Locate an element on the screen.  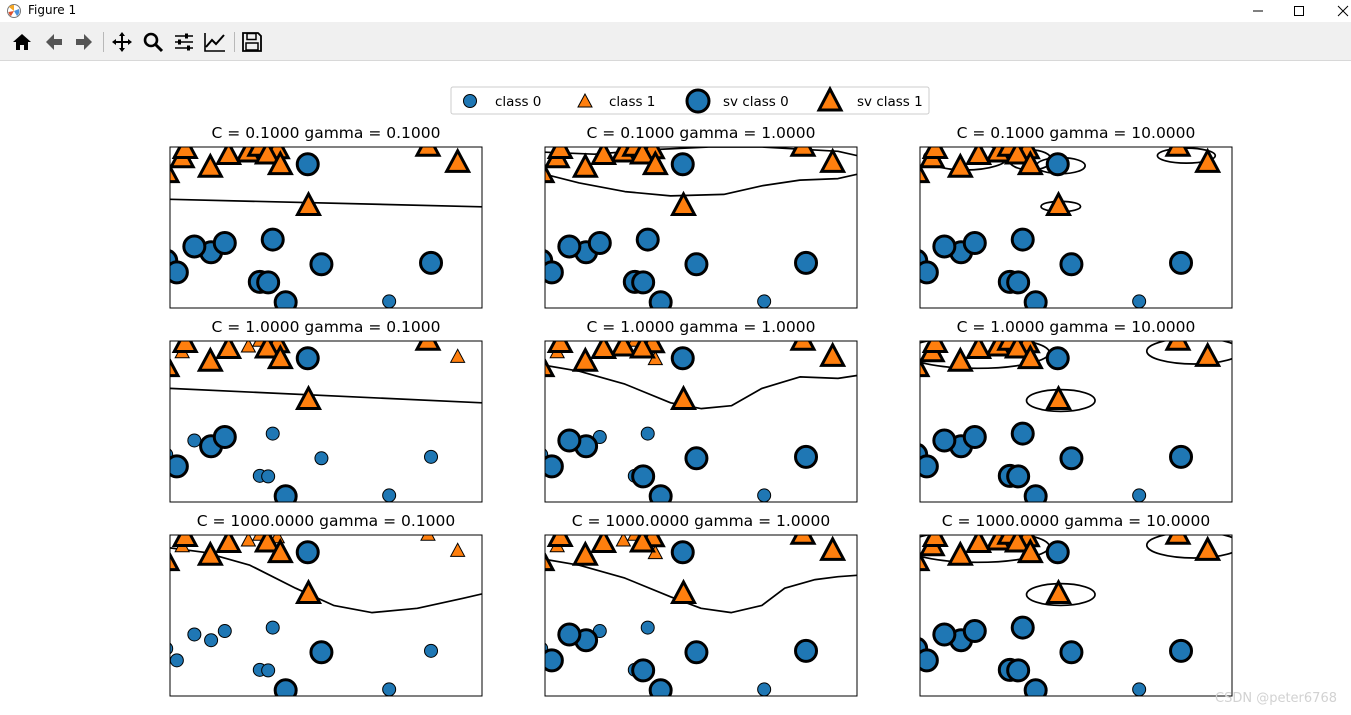
subplot-title: C = 1.0000 gamma = 0.1000 is located at coordinates (326, 327).